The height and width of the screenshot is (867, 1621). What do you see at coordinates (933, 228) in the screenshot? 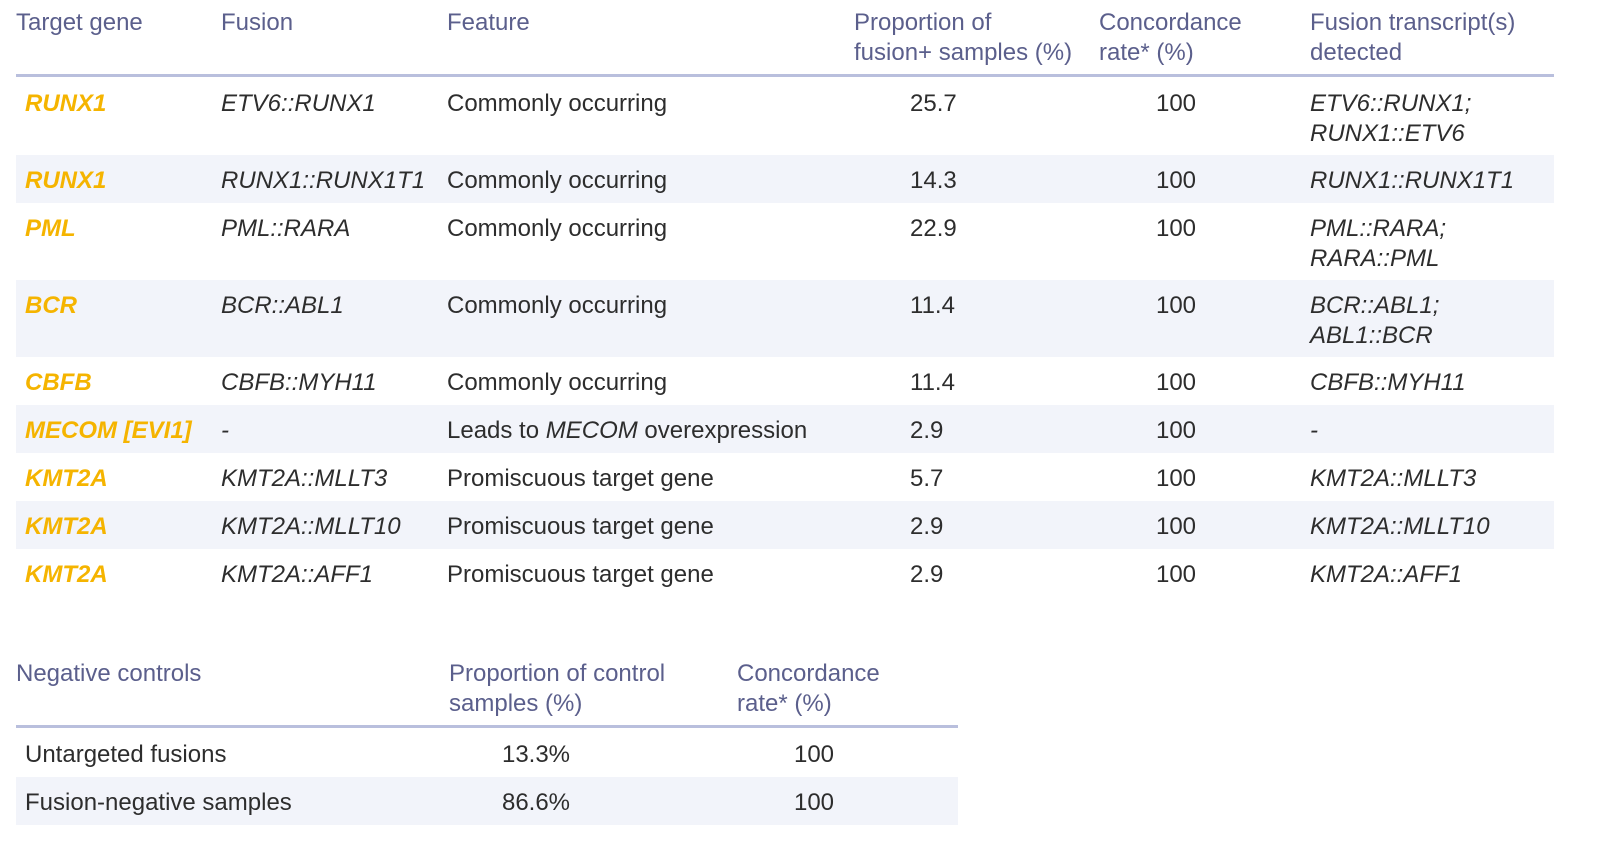
I see `proportion-cell: 22.9` at bounding box center [933, 228].